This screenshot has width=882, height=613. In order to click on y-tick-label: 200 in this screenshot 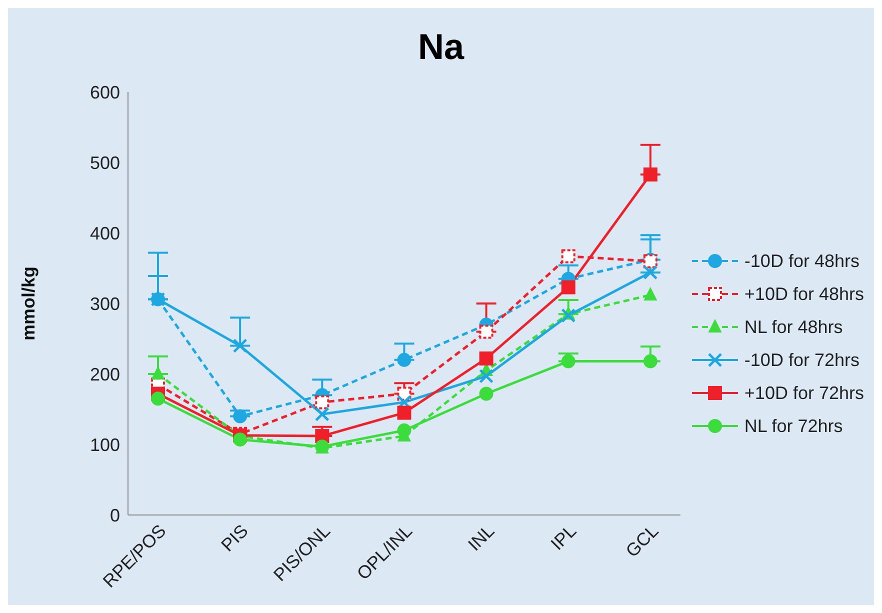, I will do `click(105, 374)`.